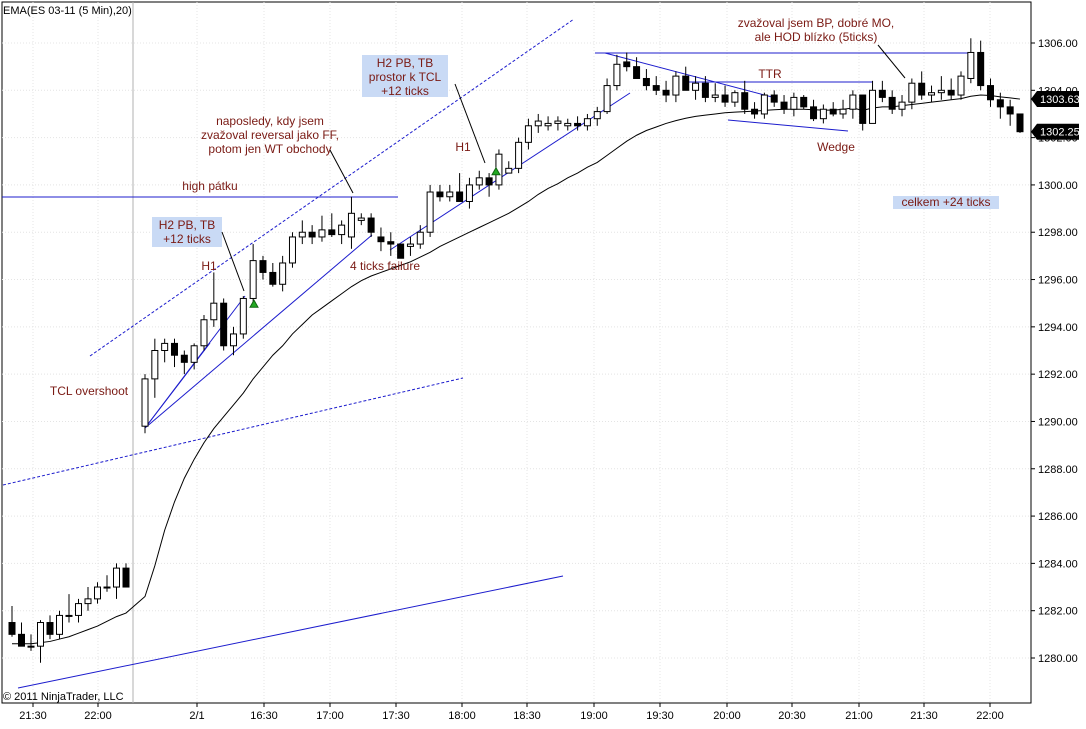 This screenshot has width=1086, height=729. Describe the element at coordinates (1058, 328) in the screenshot. I see `y-tick-label: 1294.00` at that location.